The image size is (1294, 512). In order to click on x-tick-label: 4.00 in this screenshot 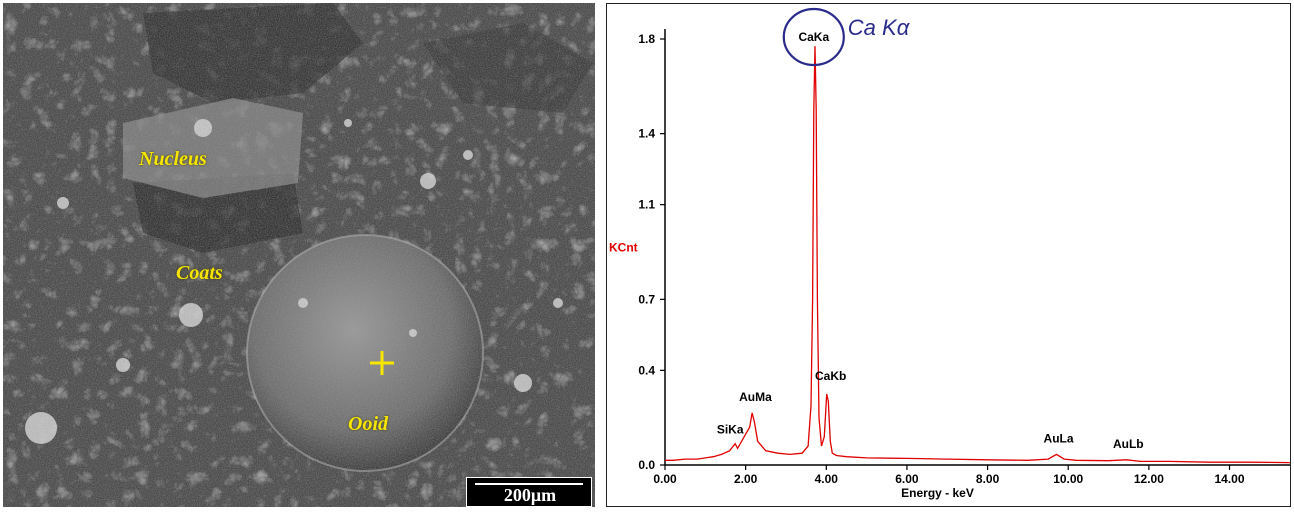, I will do `click(827, 479)`.